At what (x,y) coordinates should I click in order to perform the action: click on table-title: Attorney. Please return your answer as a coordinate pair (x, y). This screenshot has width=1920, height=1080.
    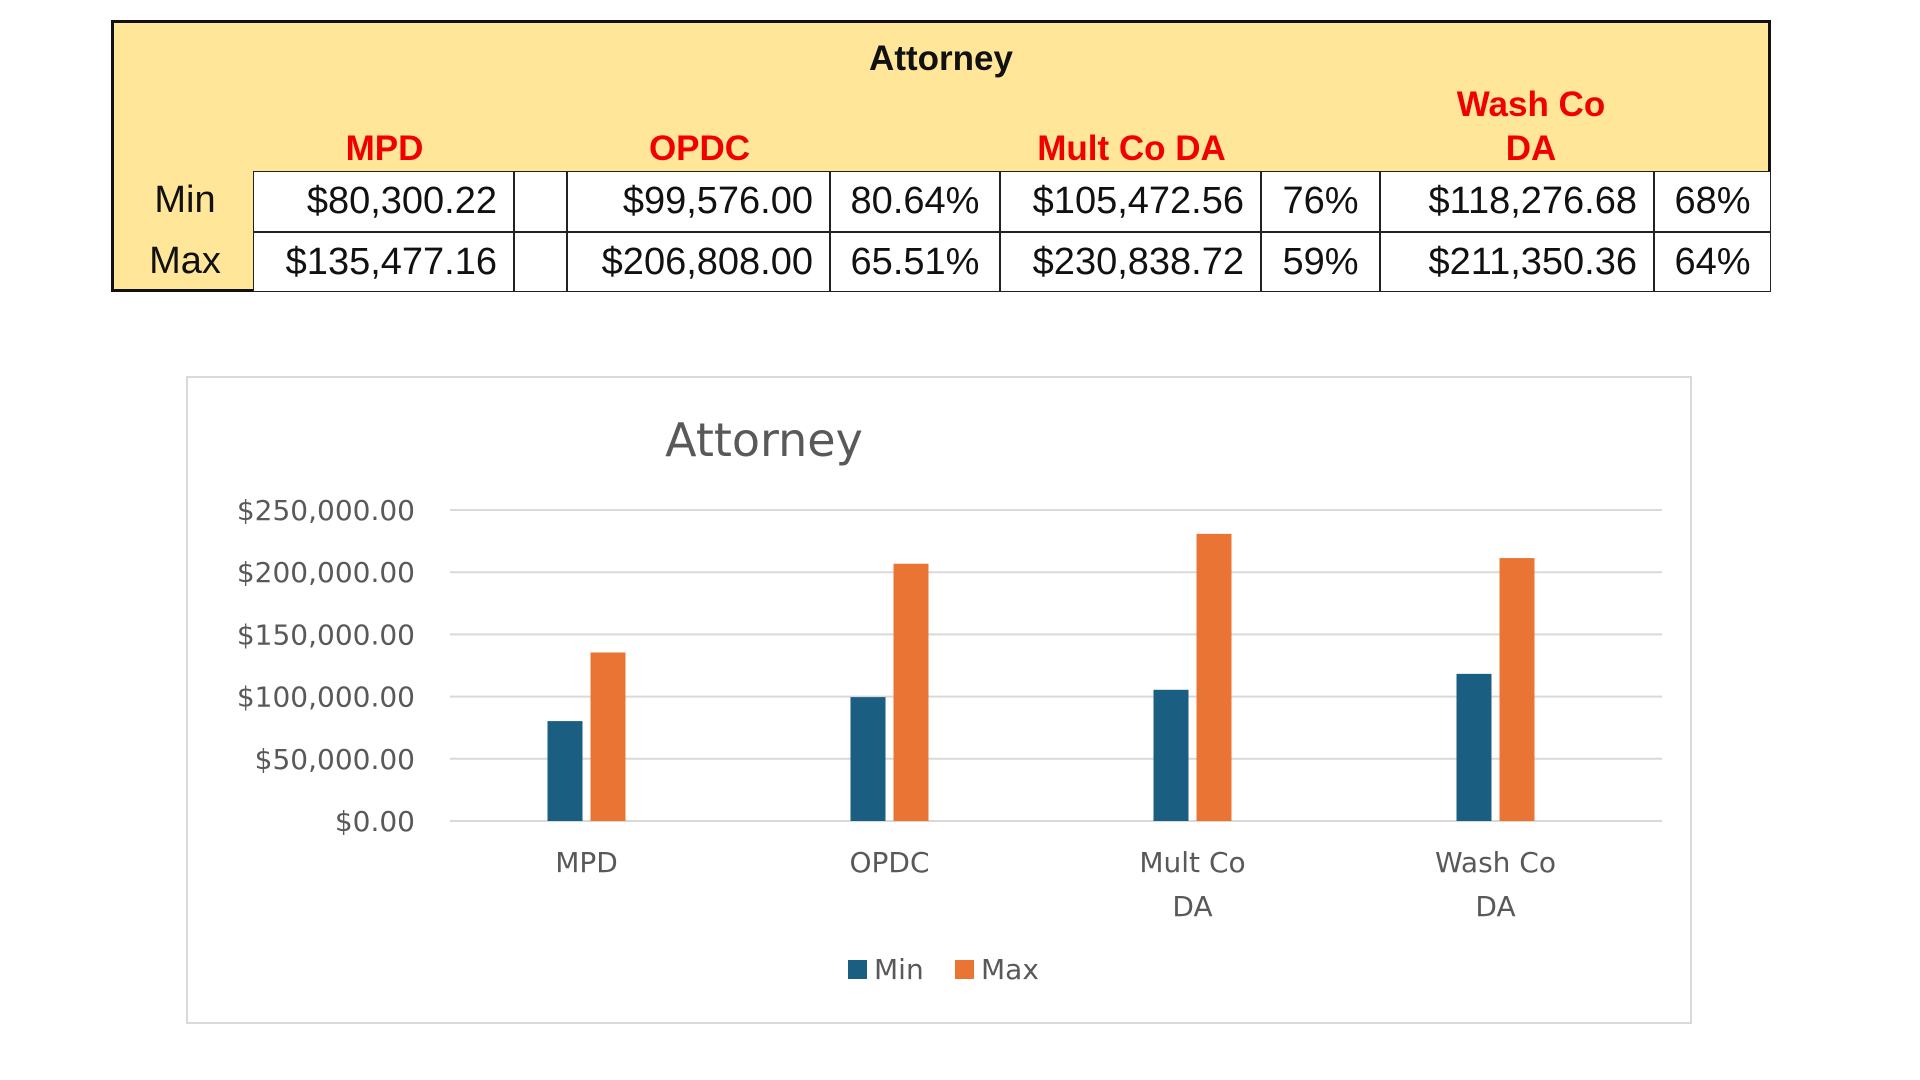
    Looking at the image, I should click on (941, 58).